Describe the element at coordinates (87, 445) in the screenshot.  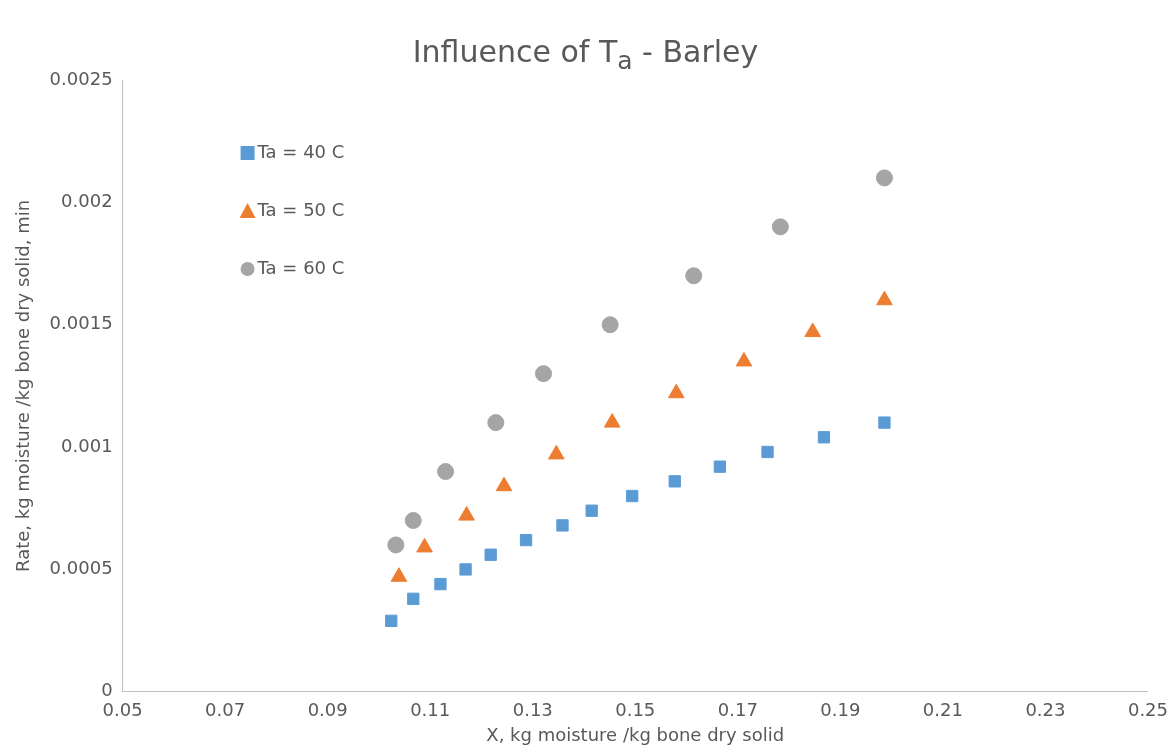
I see `y-tick-label: 0.001` at that location.